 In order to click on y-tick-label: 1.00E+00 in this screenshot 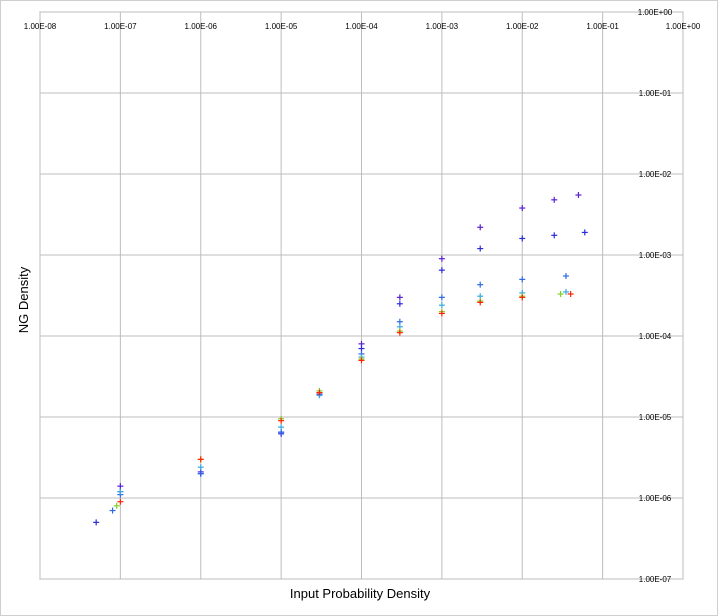, I will do `click(655, 12)`.